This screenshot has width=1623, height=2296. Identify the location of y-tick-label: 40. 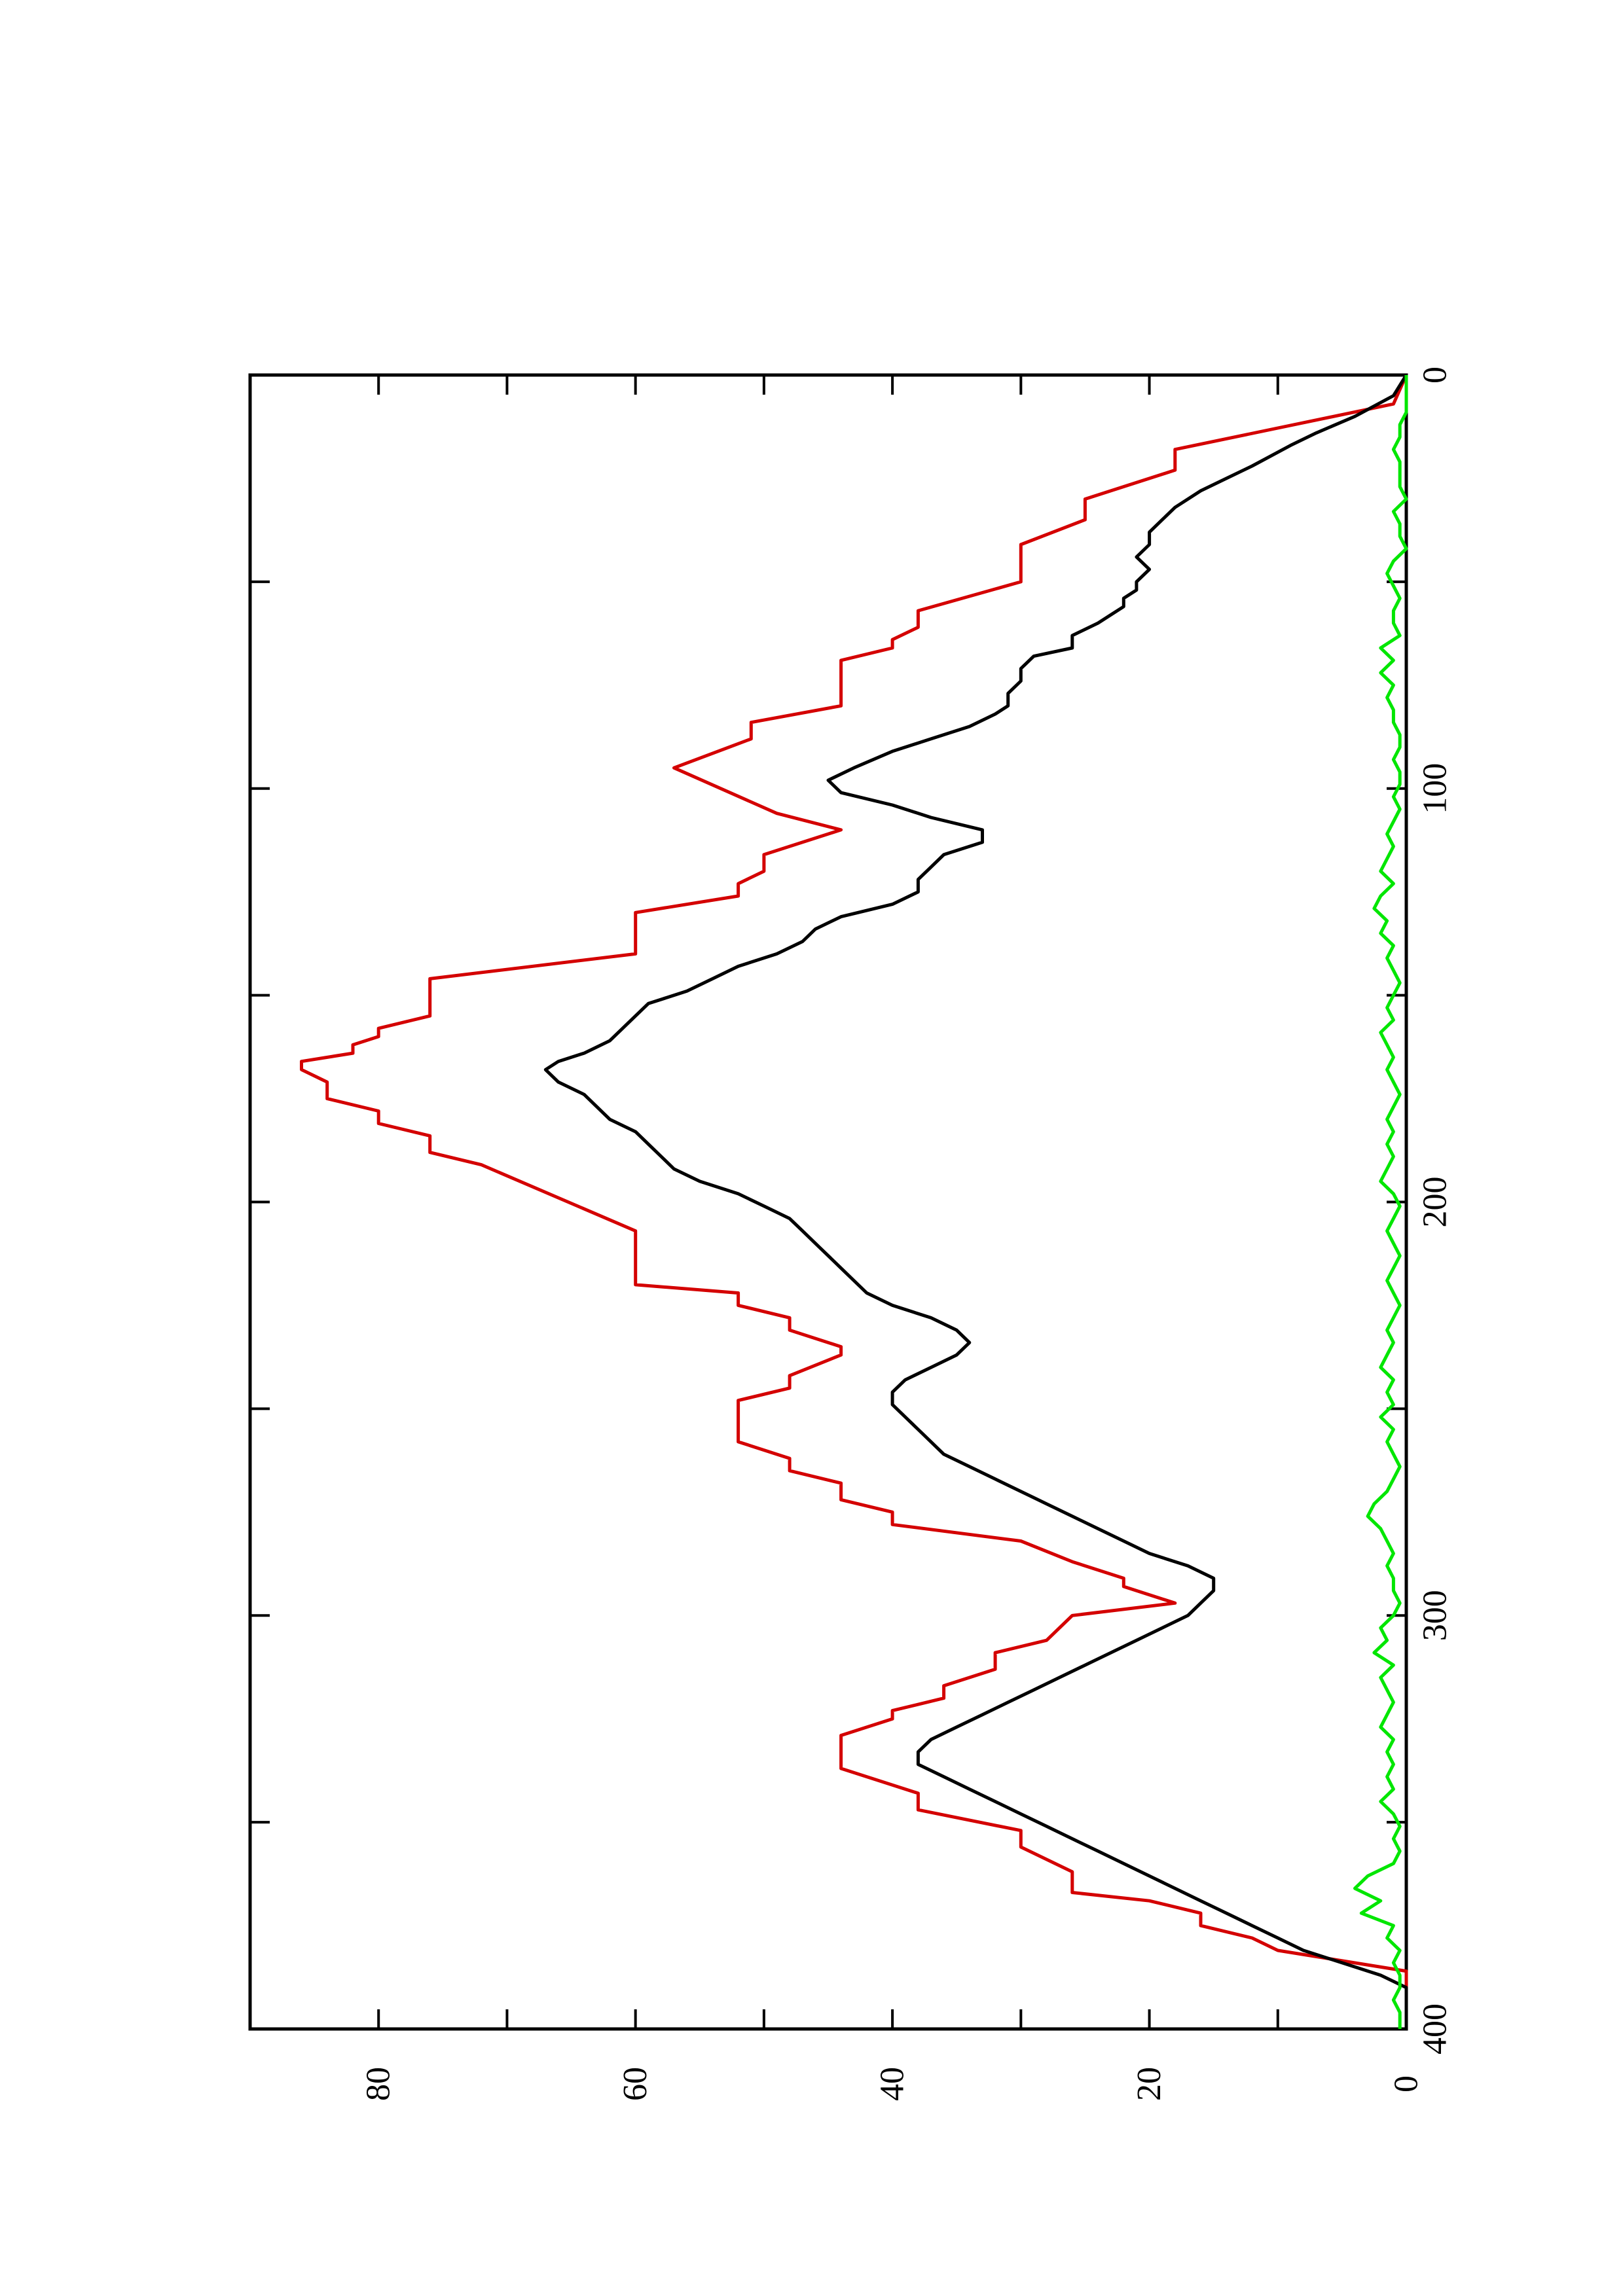
(892, 2084).